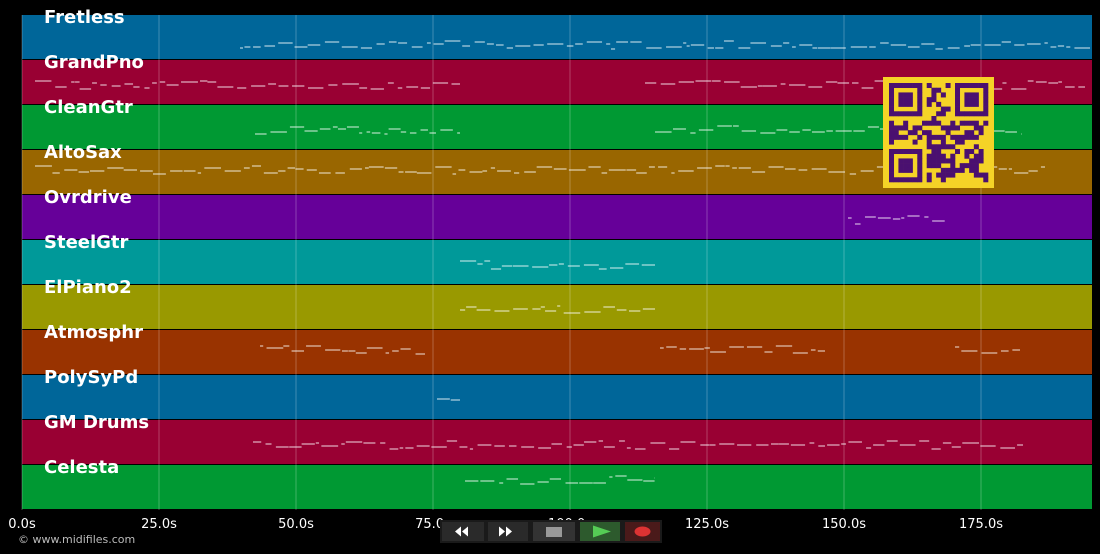  Describe the element at coordinates (94, 62) in the screenshot. I see `lane-label: GrandPno` at that location.